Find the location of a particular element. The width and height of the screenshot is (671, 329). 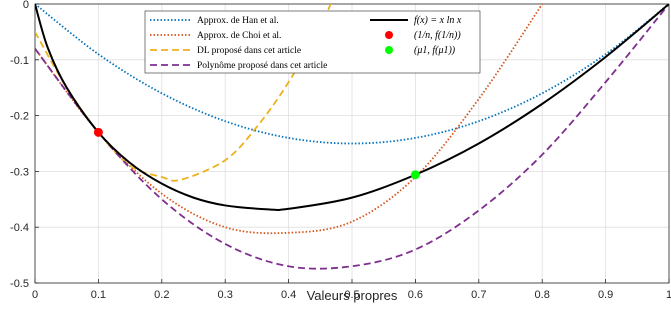

legend-pt1-label: (1/n, f(1/n)) is located at coordinates (437, 35).